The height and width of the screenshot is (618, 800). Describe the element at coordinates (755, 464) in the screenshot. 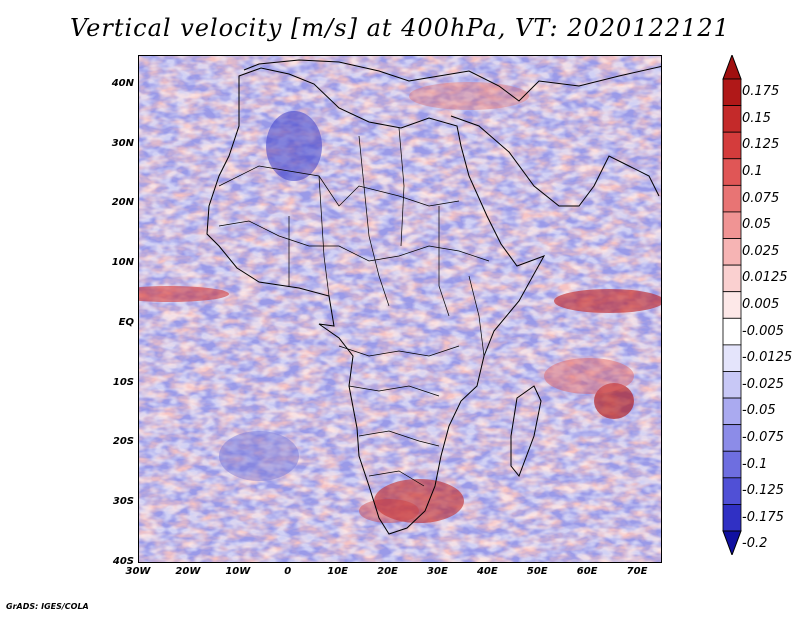

I see `colorbar-level-label: -0.1` at that location.